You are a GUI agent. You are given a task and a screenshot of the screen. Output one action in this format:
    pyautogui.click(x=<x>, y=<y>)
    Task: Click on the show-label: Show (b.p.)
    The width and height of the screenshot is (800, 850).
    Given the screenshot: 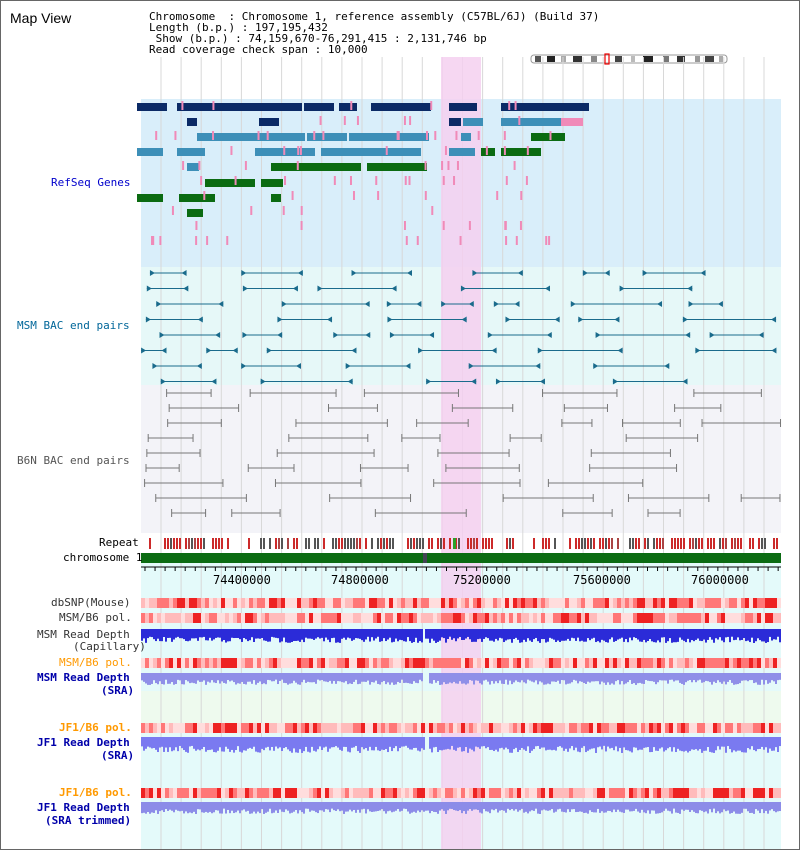 What is the action you would take?
    pyautogui.click(x=192, y=38)
    